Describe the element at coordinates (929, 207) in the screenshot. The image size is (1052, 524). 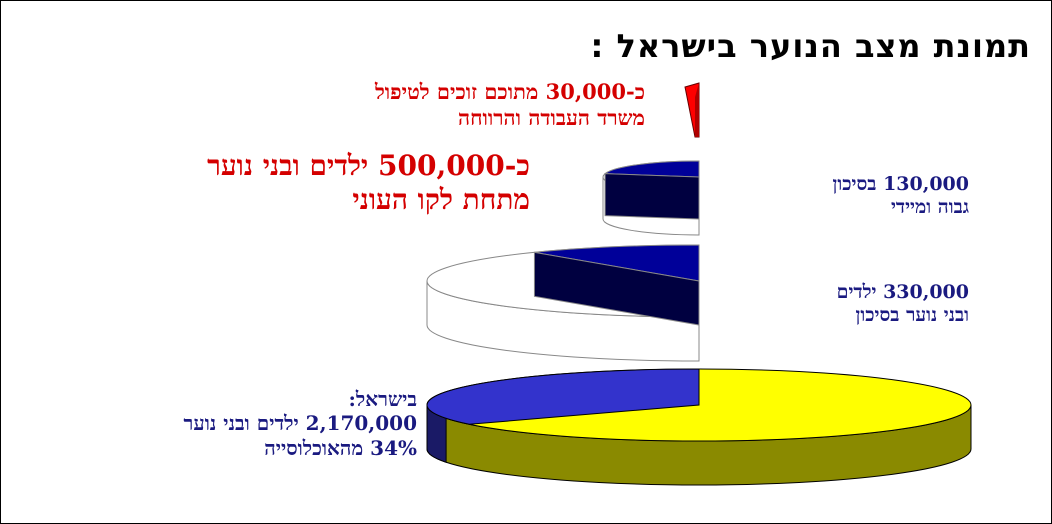
I see `label-high-risk-line2: גבוה ומיידי` at that location.